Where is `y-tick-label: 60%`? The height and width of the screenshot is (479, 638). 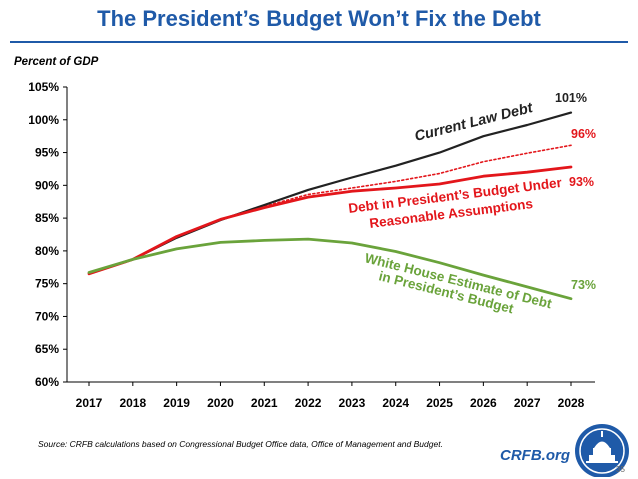
y-tick-label: 60% is located at coordinates (47, 382).